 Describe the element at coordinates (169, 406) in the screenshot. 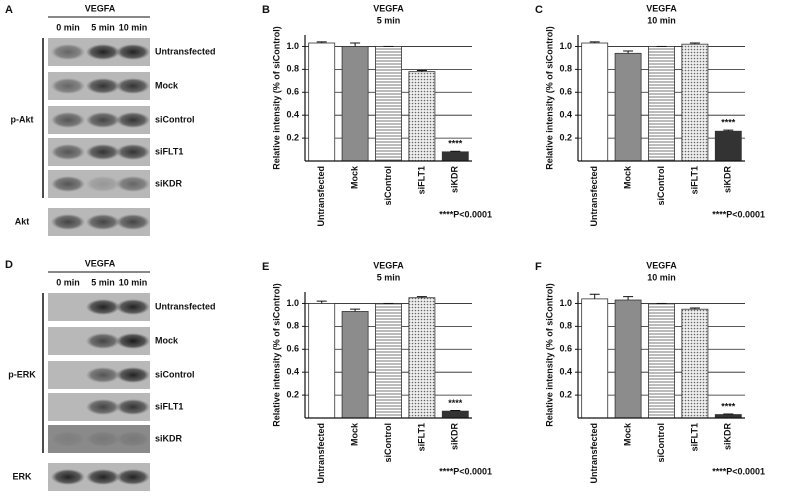

I see `row-label: siFLT1` at that location.